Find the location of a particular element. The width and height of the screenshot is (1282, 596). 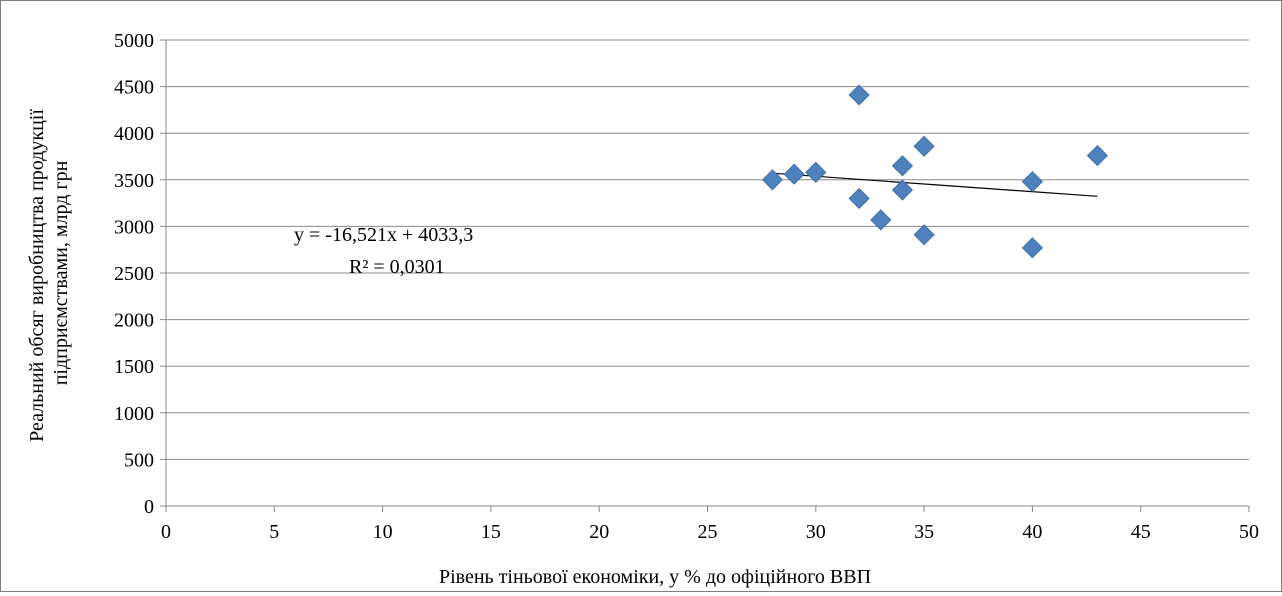

y-tick-label: 2000 is located at coordinates (134, 321).